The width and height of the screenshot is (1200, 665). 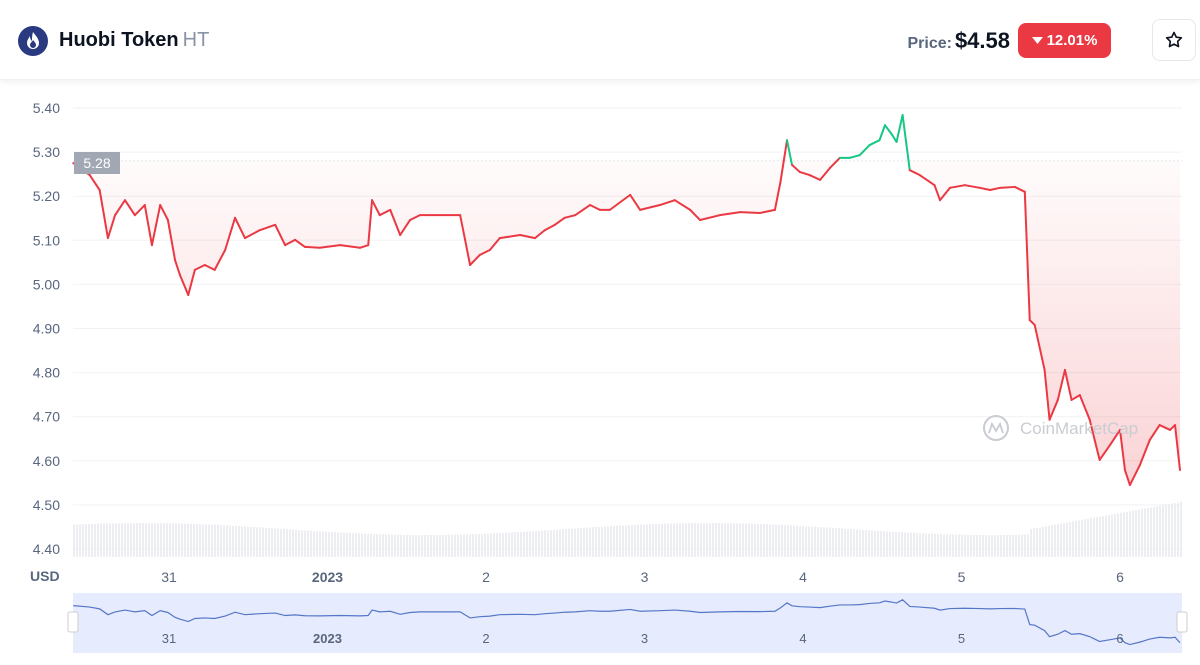 I want to click on y-tick-label: 4.40, so click(x=46, y=549).